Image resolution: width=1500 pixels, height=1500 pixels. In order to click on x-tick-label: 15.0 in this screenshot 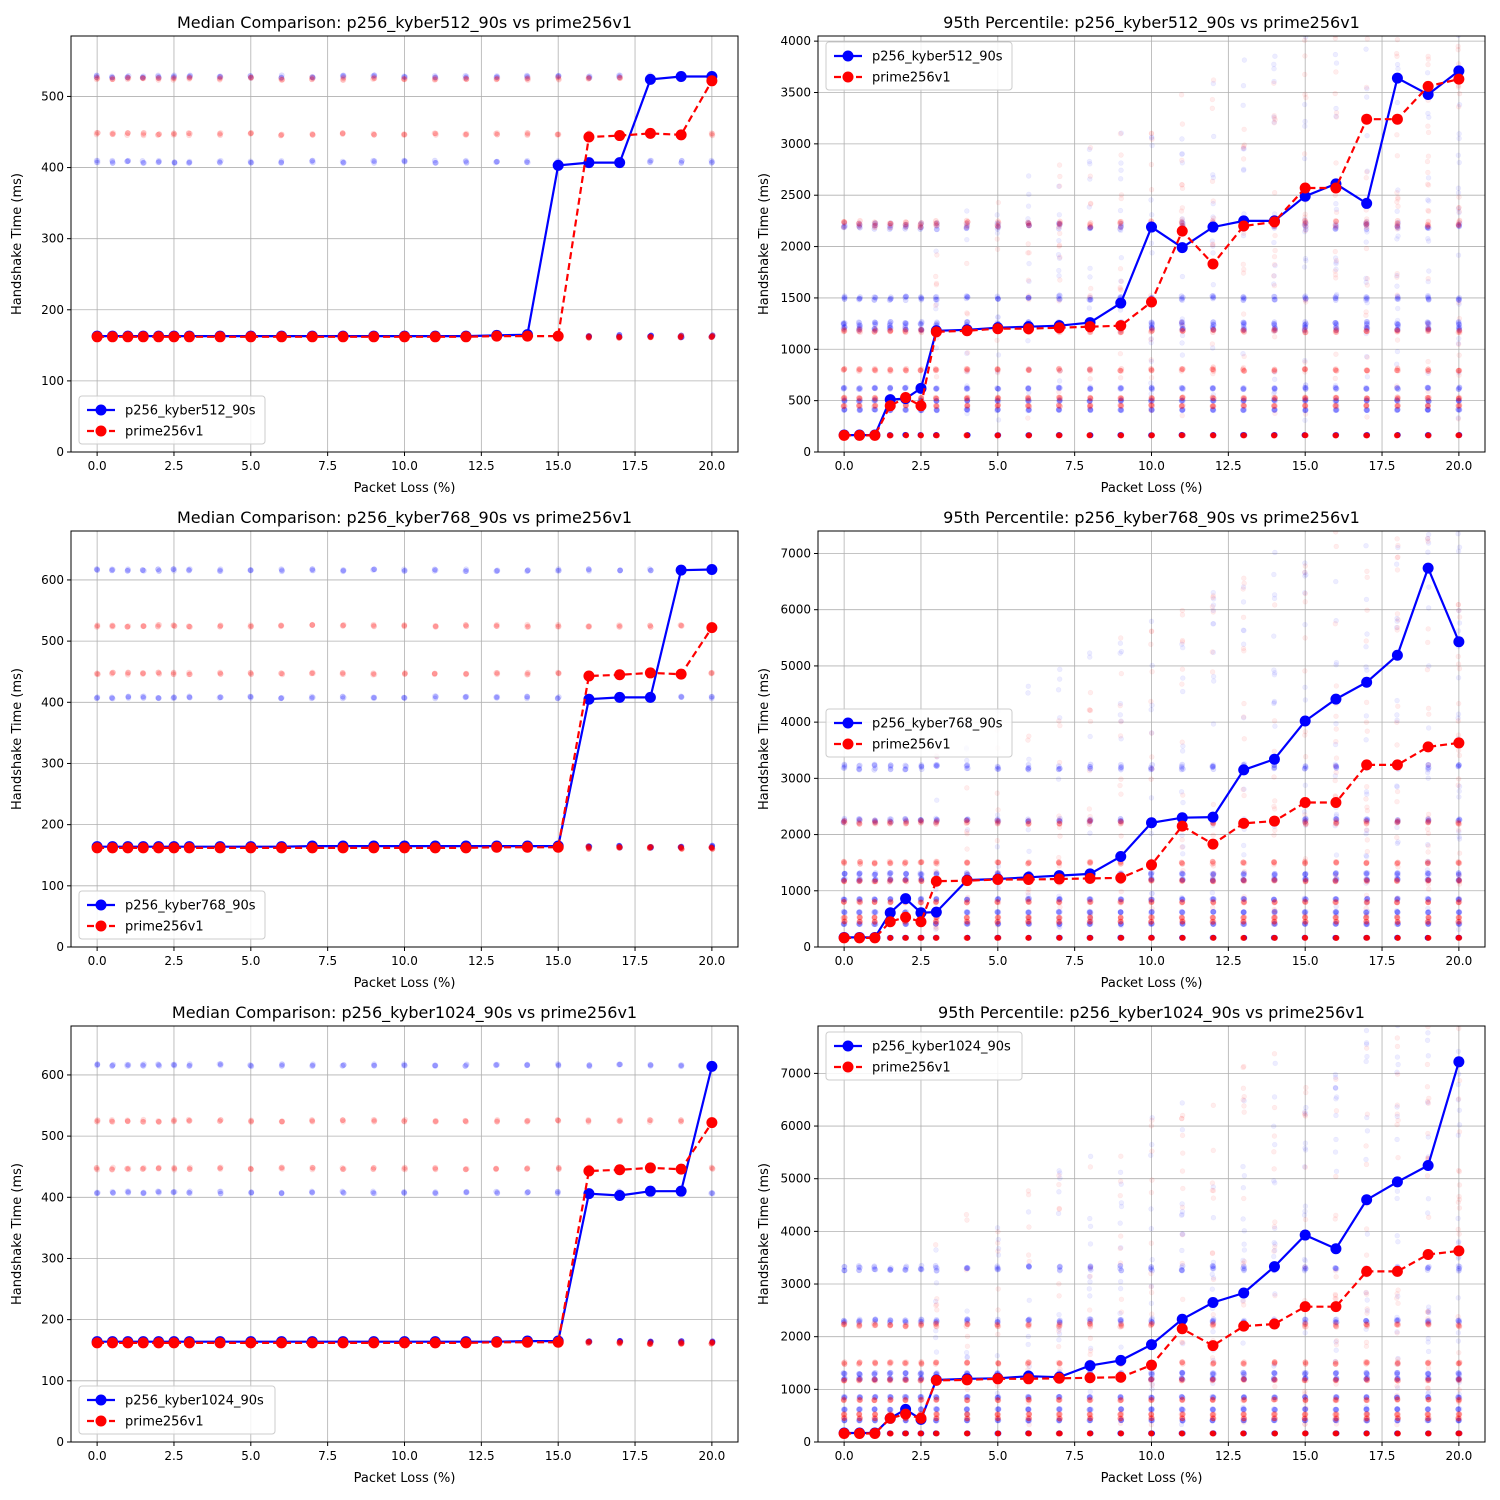, I will do `click(558, 961)`.